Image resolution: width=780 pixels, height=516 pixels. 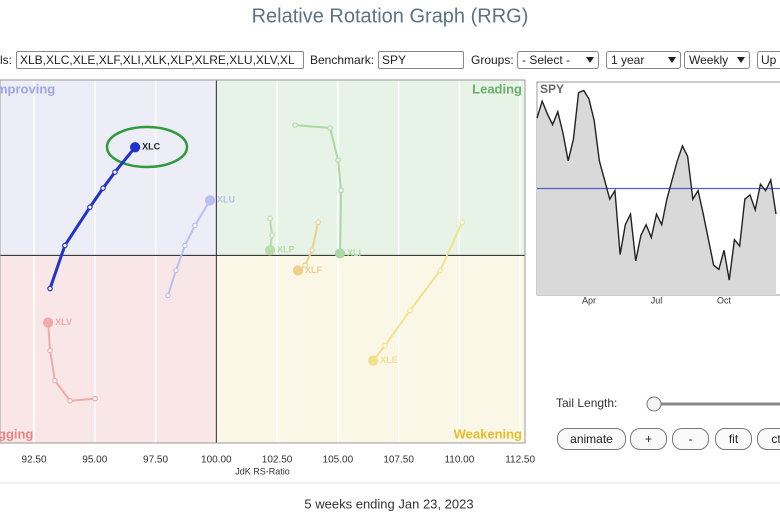 What do you see at coordinates (286, 250) in the screenshot?
I see `series-label: XLP` at bounding box center [286, 250].